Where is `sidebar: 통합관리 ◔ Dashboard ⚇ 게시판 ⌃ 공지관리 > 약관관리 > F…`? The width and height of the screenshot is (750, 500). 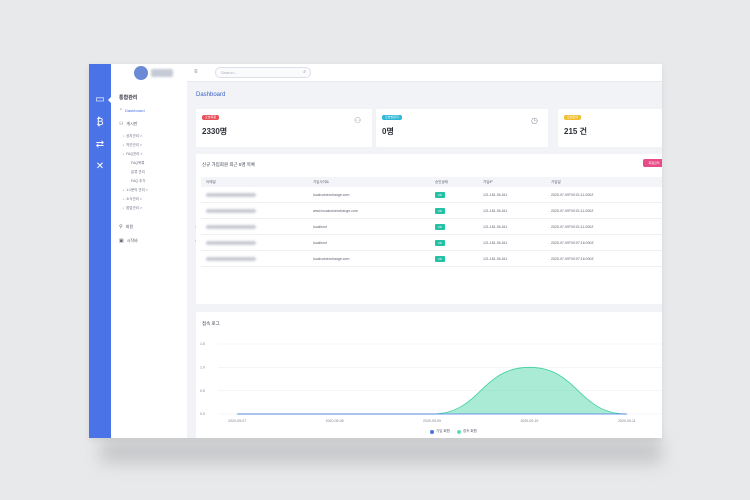 sidebar: 통합관리 ◔ Dashboard ⚇ 게시판 ⌃ 공지관리 > 약관관리 > F… is located at coordinates (154, 251).